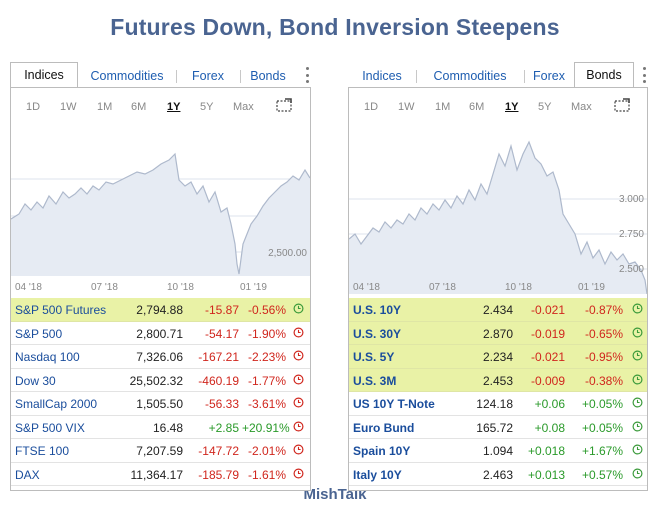  I want to click on table-row: Dow 30 25,502.32 -460.19 -1.77%, so click(160, 380).